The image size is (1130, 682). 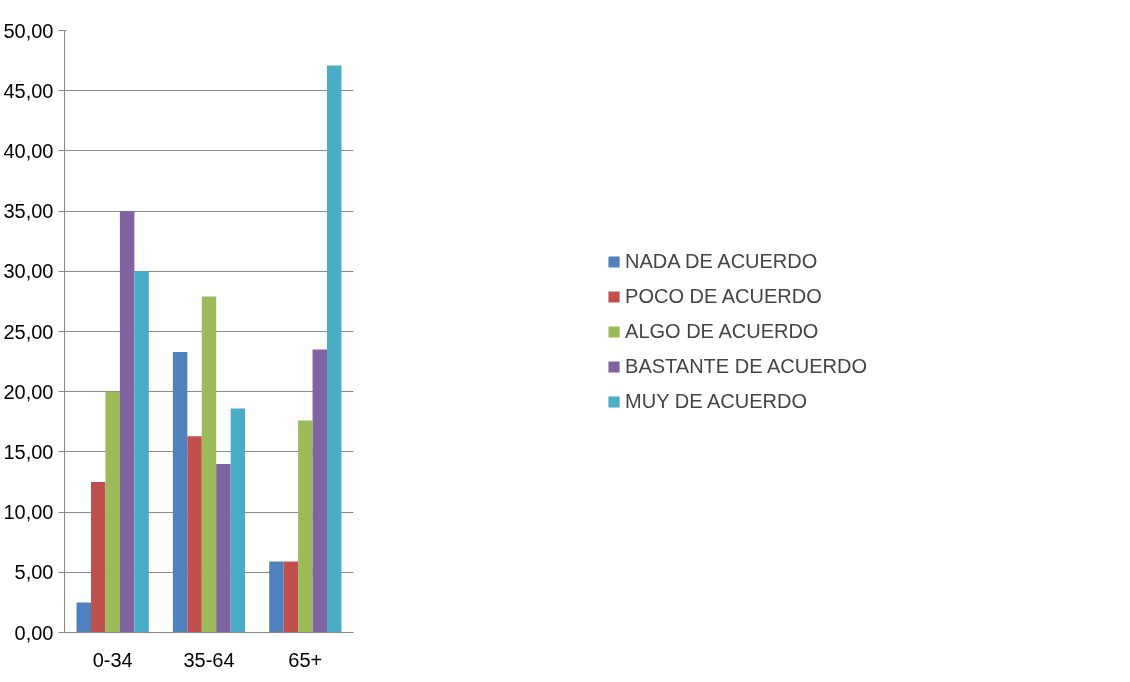 I want to click on legend-label: POCO DE ACUERDO, so click(x=723, y=296).